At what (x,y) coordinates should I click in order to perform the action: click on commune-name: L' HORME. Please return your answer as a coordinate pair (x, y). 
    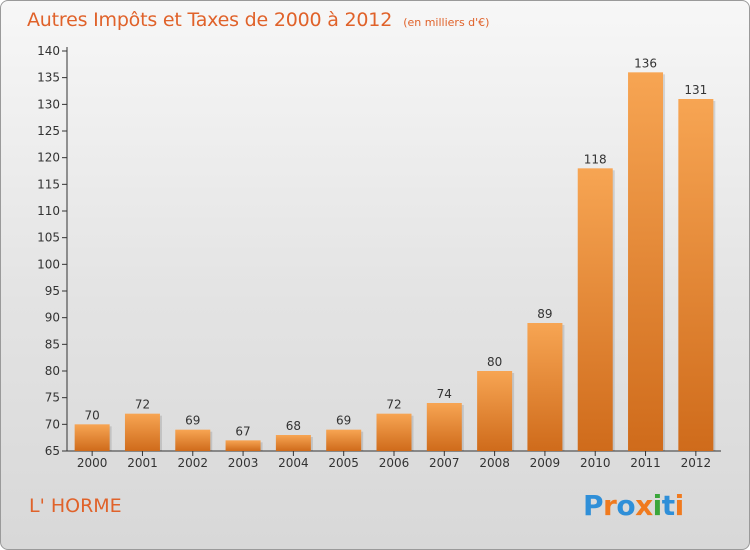
    Looking at the image, I should click on (75, 506).